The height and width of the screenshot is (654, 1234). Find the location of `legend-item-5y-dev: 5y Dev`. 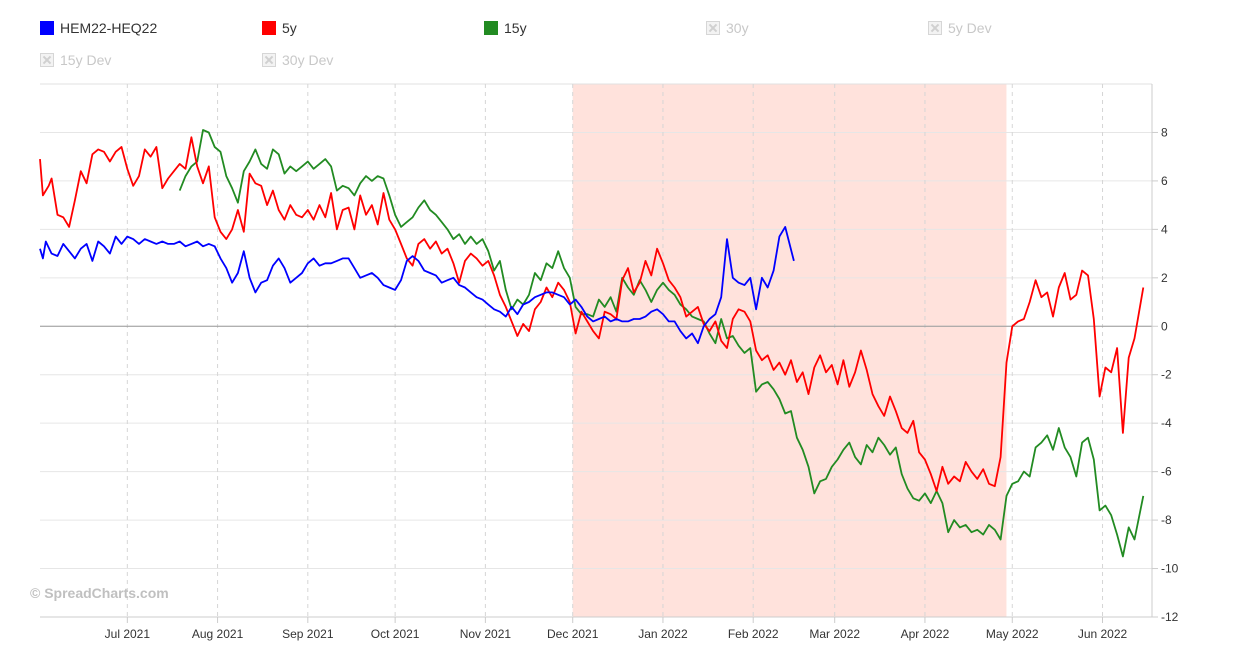

legend-item-5y-dev: 5y Dev is located at coordinates (960, 28).